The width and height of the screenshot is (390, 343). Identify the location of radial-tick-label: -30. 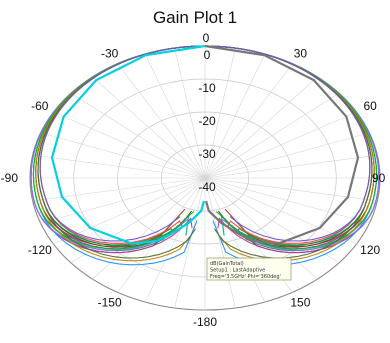
(207, 154).